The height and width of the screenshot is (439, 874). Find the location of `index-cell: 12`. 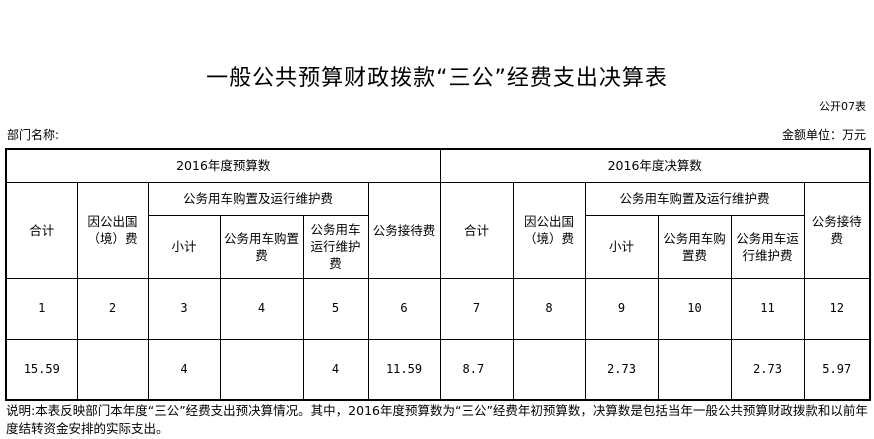

index-cell: 12 is located at coordinates (837, 308).